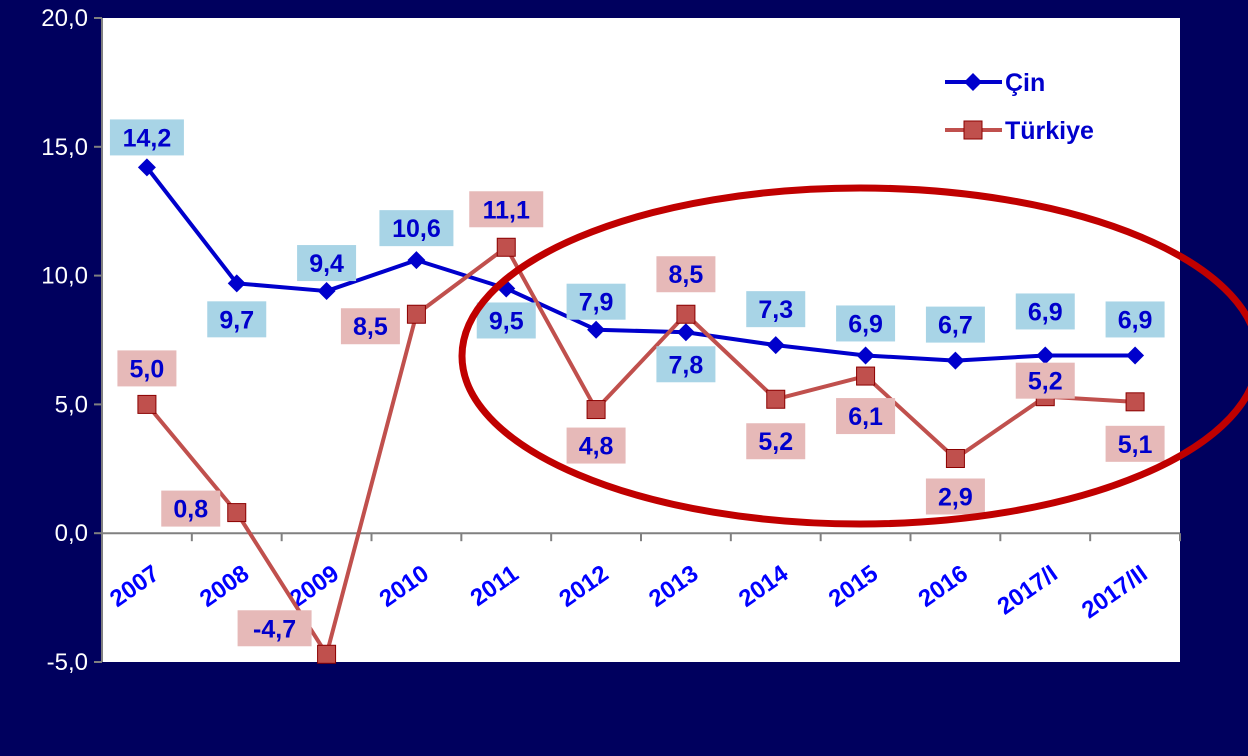  I want to click on data-label: -4,7, so click(274, 629).